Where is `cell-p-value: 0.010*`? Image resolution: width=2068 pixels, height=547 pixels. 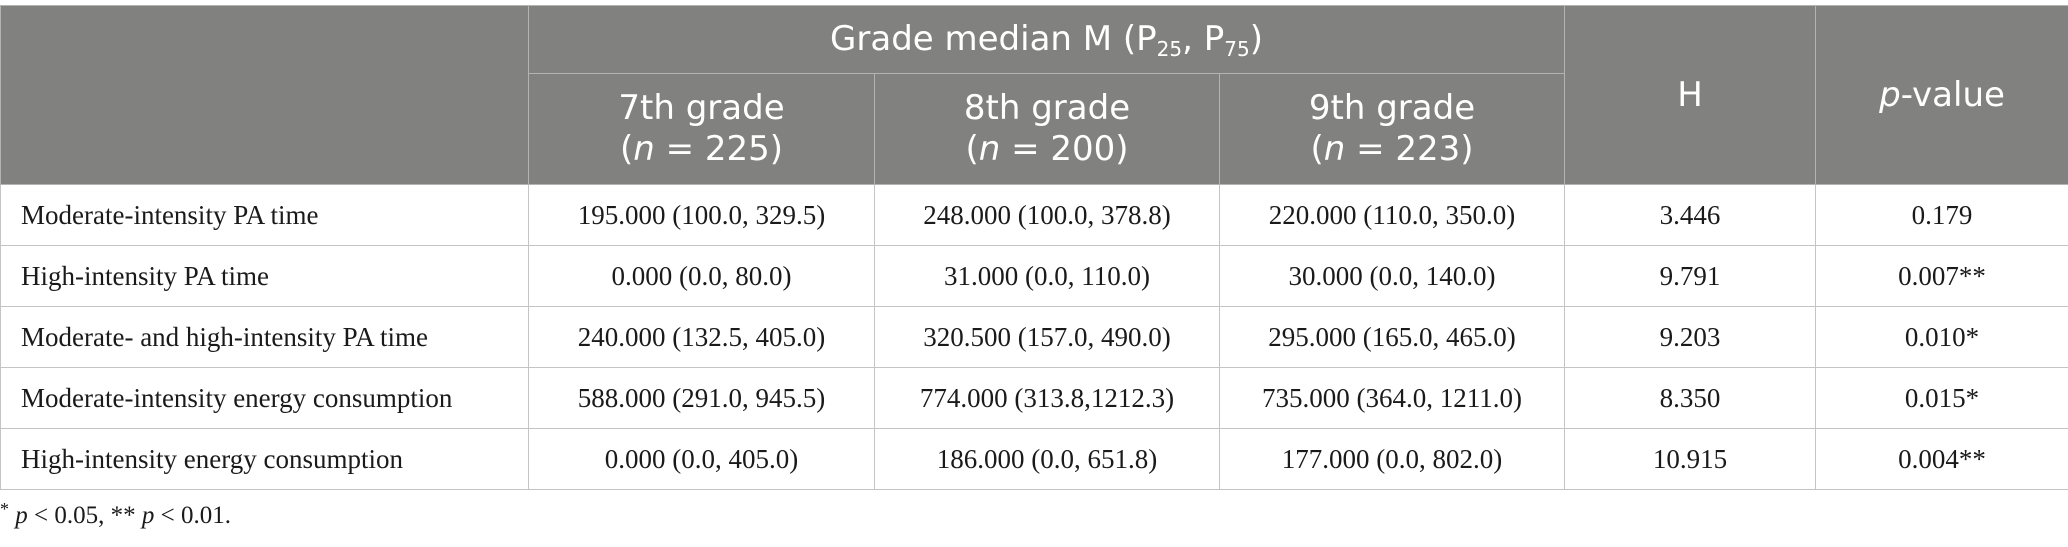 cell-p-value: 0.010* is located at coordinates (1941, 337).